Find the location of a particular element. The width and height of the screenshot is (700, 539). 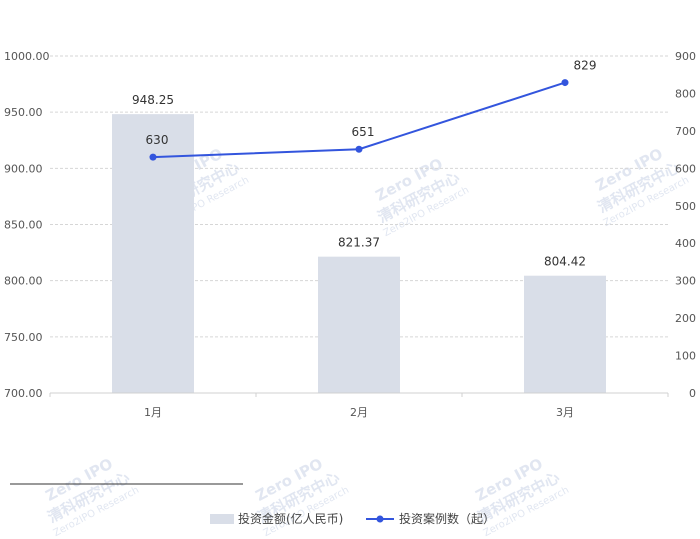

legend-swatch-bar is located at coordinates (222, 519).